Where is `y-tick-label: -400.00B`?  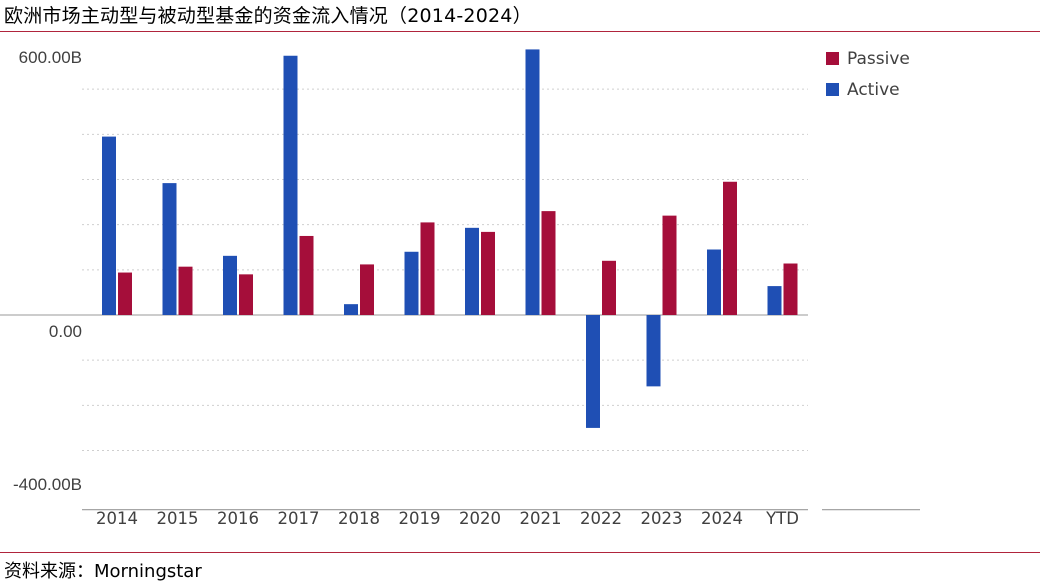 y-tick-label: -400.00B is located at coordinates (47, 484).